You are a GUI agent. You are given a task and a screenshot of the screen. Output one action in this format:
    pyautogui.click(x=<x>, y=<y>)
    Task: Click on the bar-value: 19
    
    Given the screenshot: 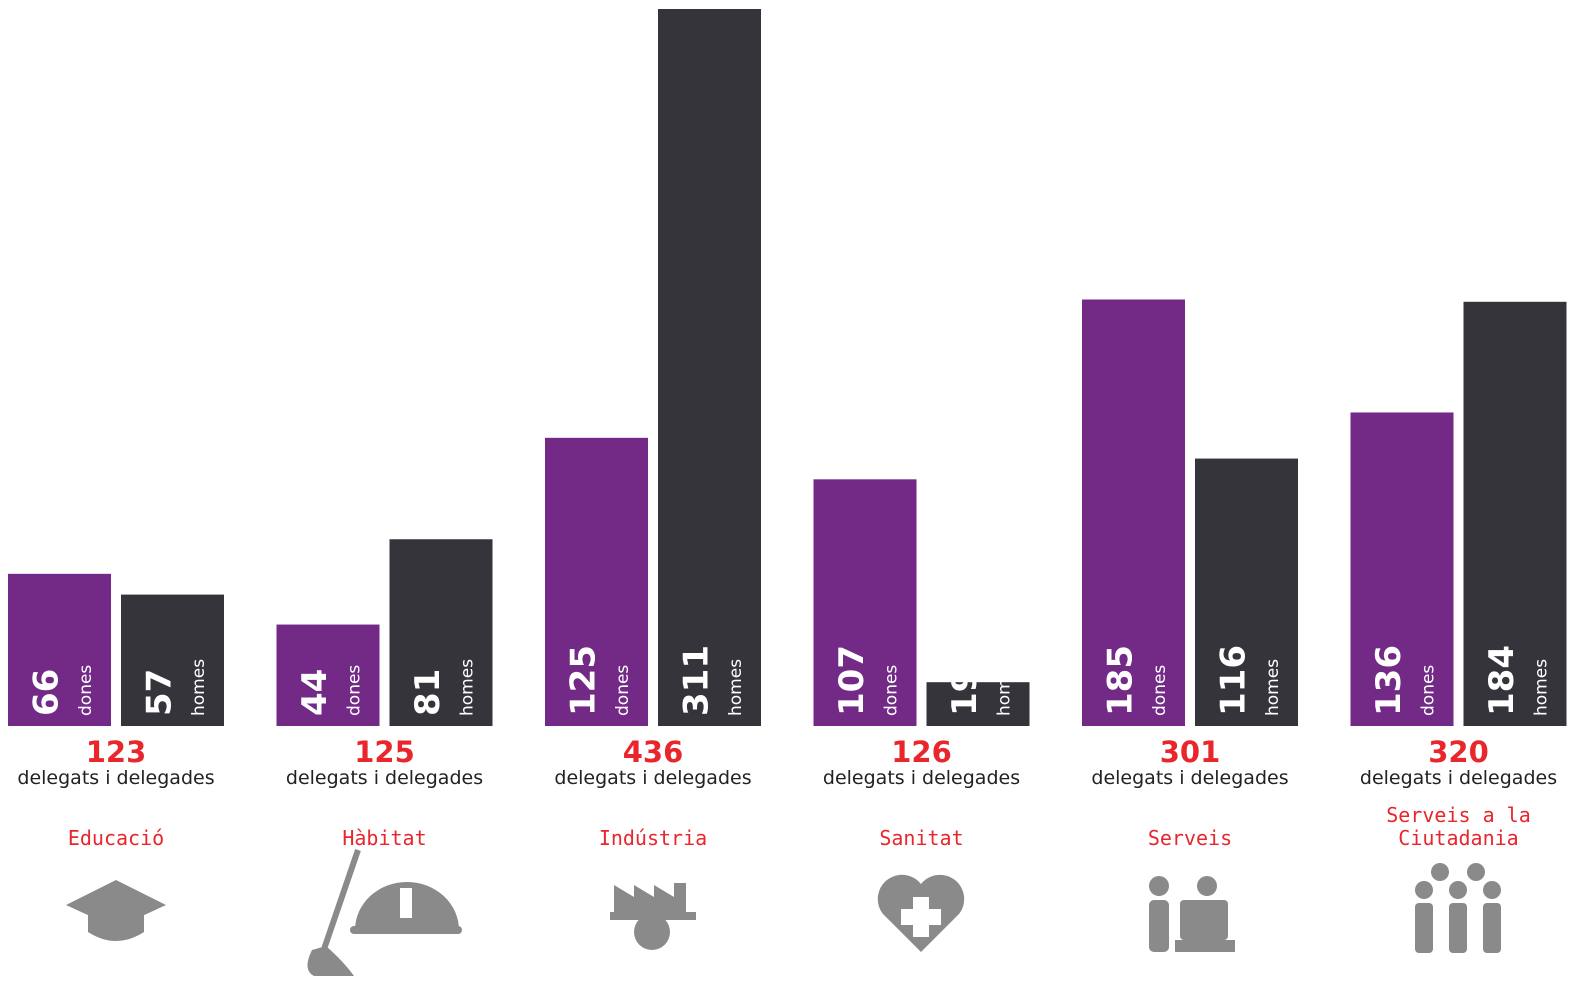 What is the action you would take?
    pyautogui.click(x=965, y=692)
    